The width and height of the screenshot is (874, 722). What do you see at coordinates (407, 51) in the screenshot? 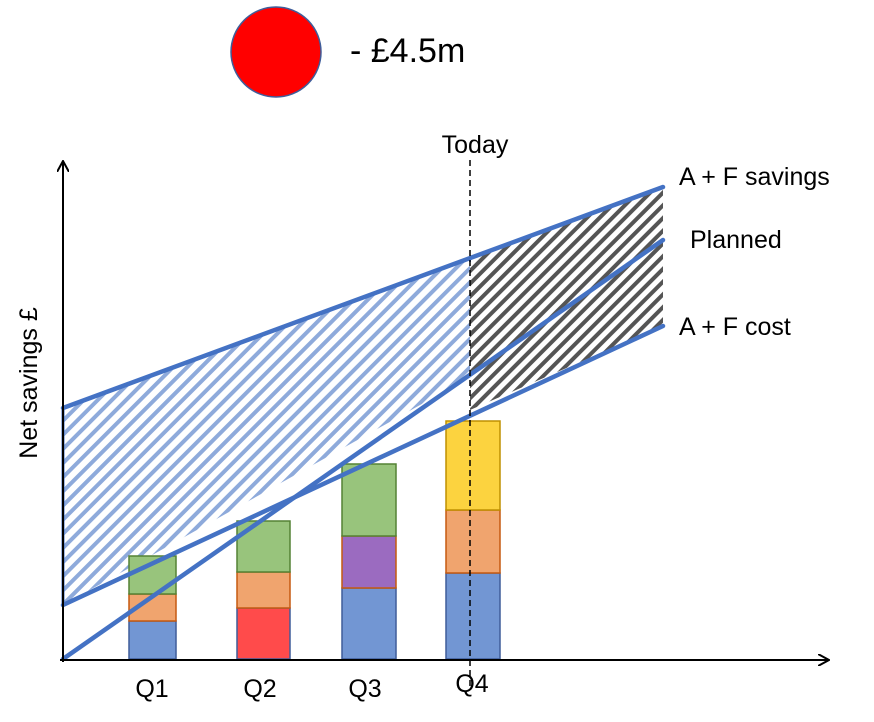
I see `indicator-value-label: - £4.5m` at bounding box center [407, 51].